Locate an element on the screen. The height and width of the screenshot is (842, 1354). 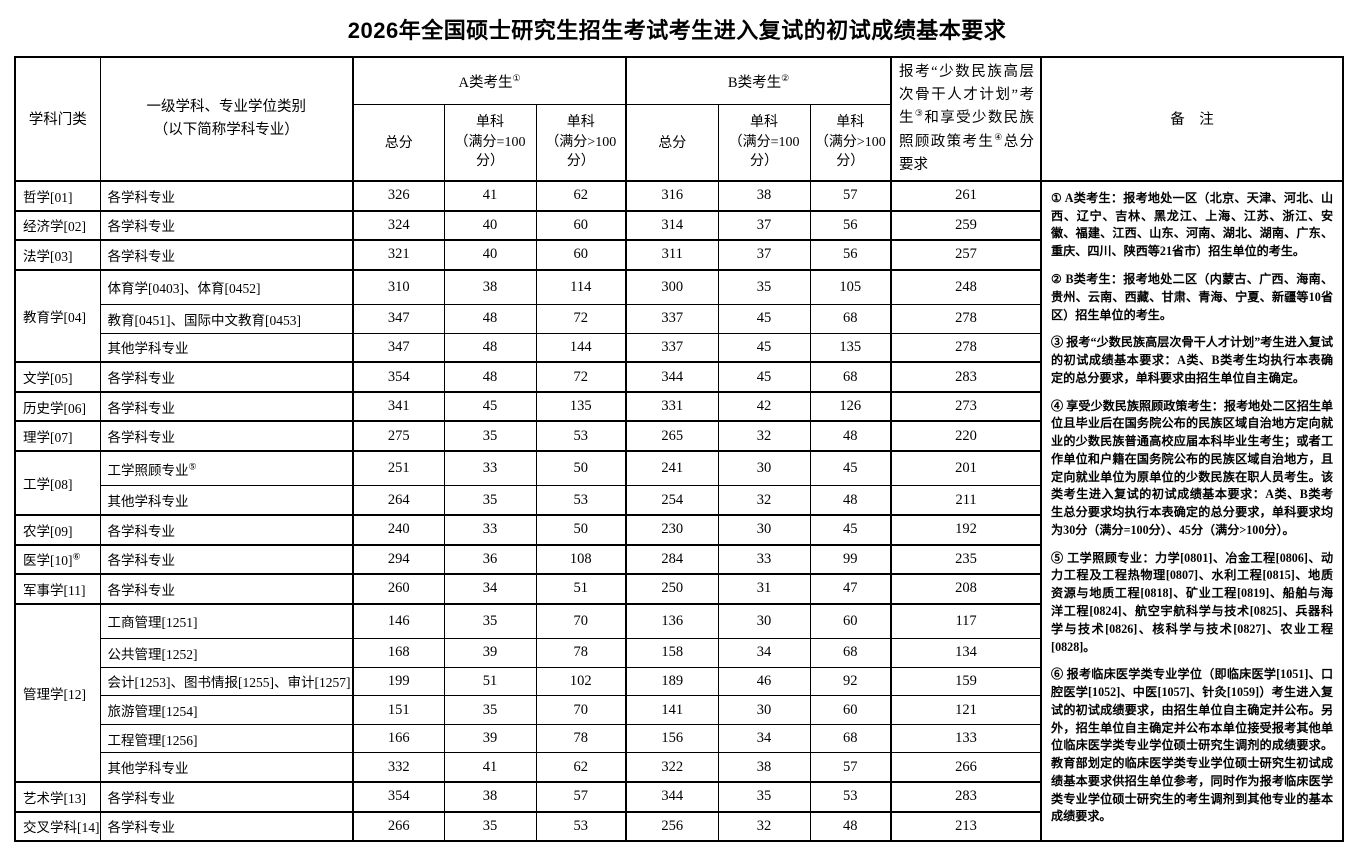
score-a-single-gt100: 114 is located at coordinates (581, 287).